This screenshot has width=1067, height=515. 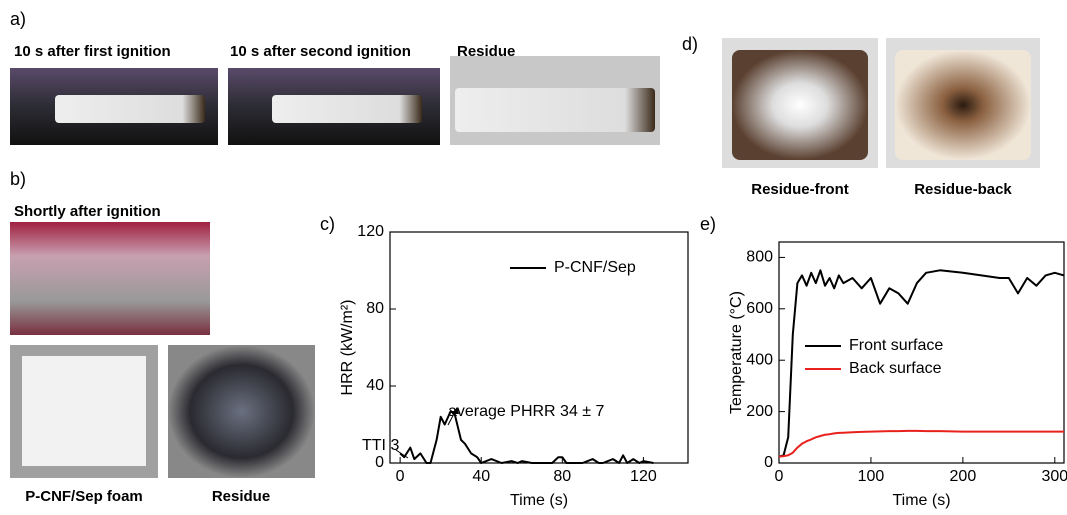 What do you see at coordinates (375, 385) in the screenshot?
I see `y-tick-label: 40` at bounding box center [375, 385].